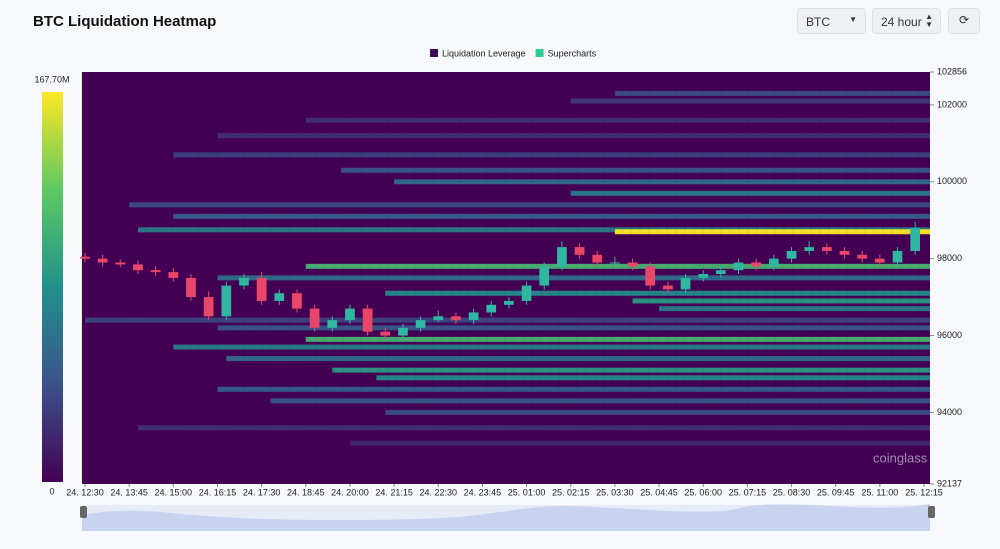 The width and height of the screenshot is (1000, 549). I want to click on legend-label: Liquidation Leverage, so click(484, 53).